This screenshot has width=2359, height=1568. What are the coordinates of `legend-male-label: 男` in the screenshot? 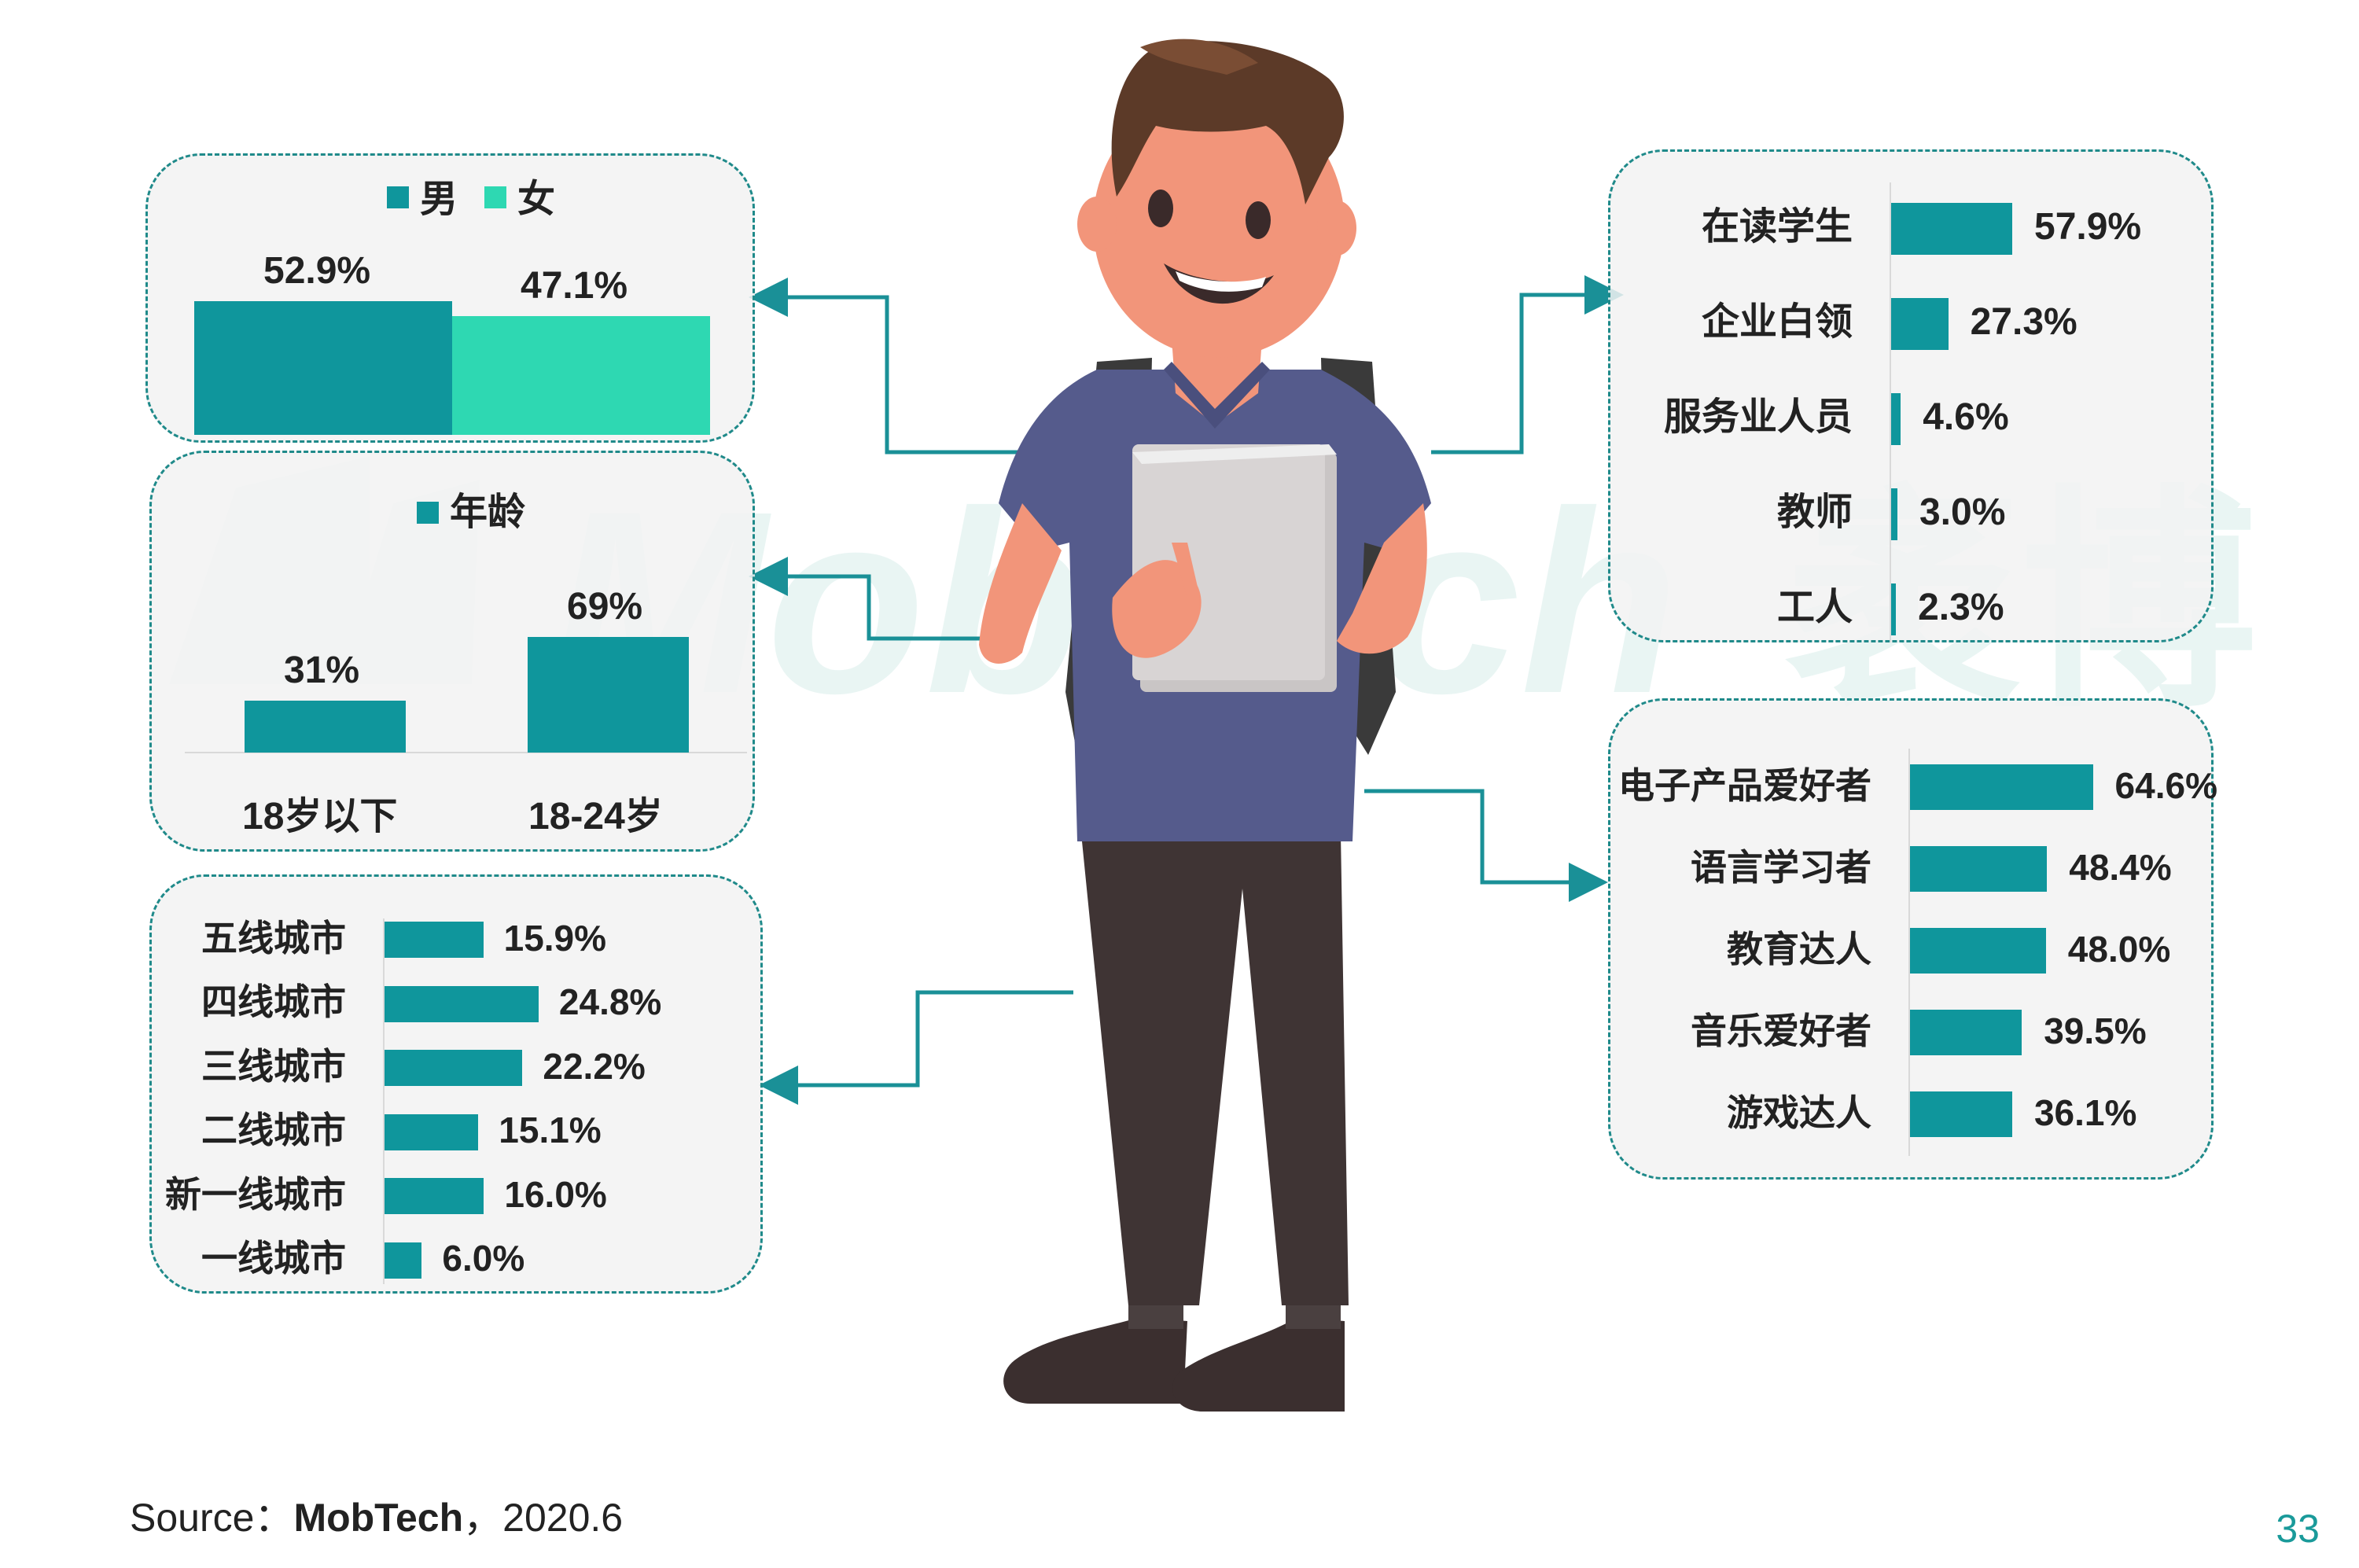 It's located at (439, 199).